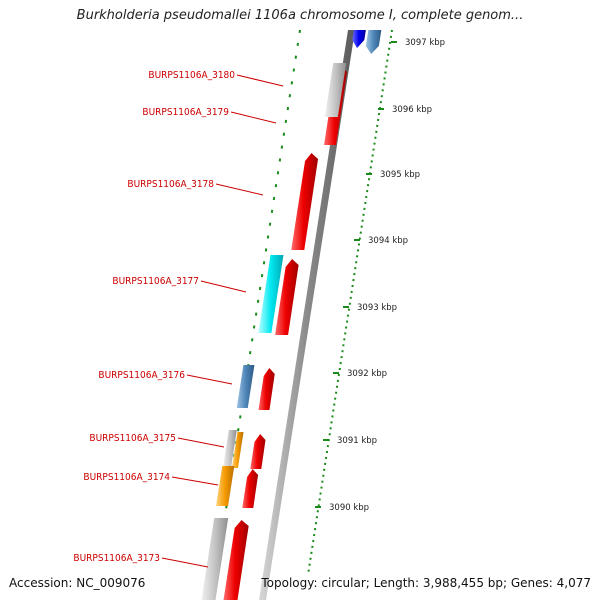  Describe the element at coordinates (400, 175) in the screenshot. I see `scale-tick-label: 3095 kbp` at that location.